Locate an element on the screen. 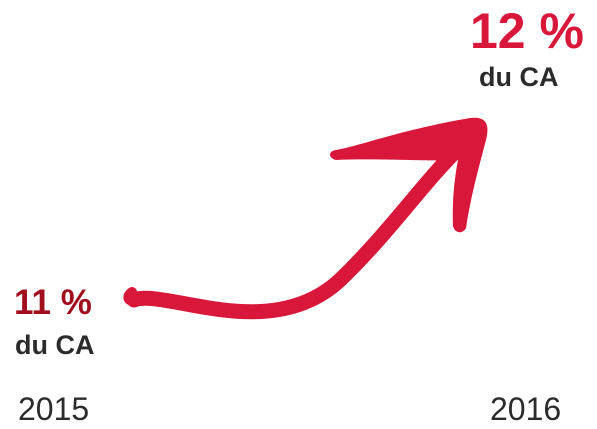 This screenshot has width=597, height=429. end-unit: du CA is located at coordinates (519, 77).